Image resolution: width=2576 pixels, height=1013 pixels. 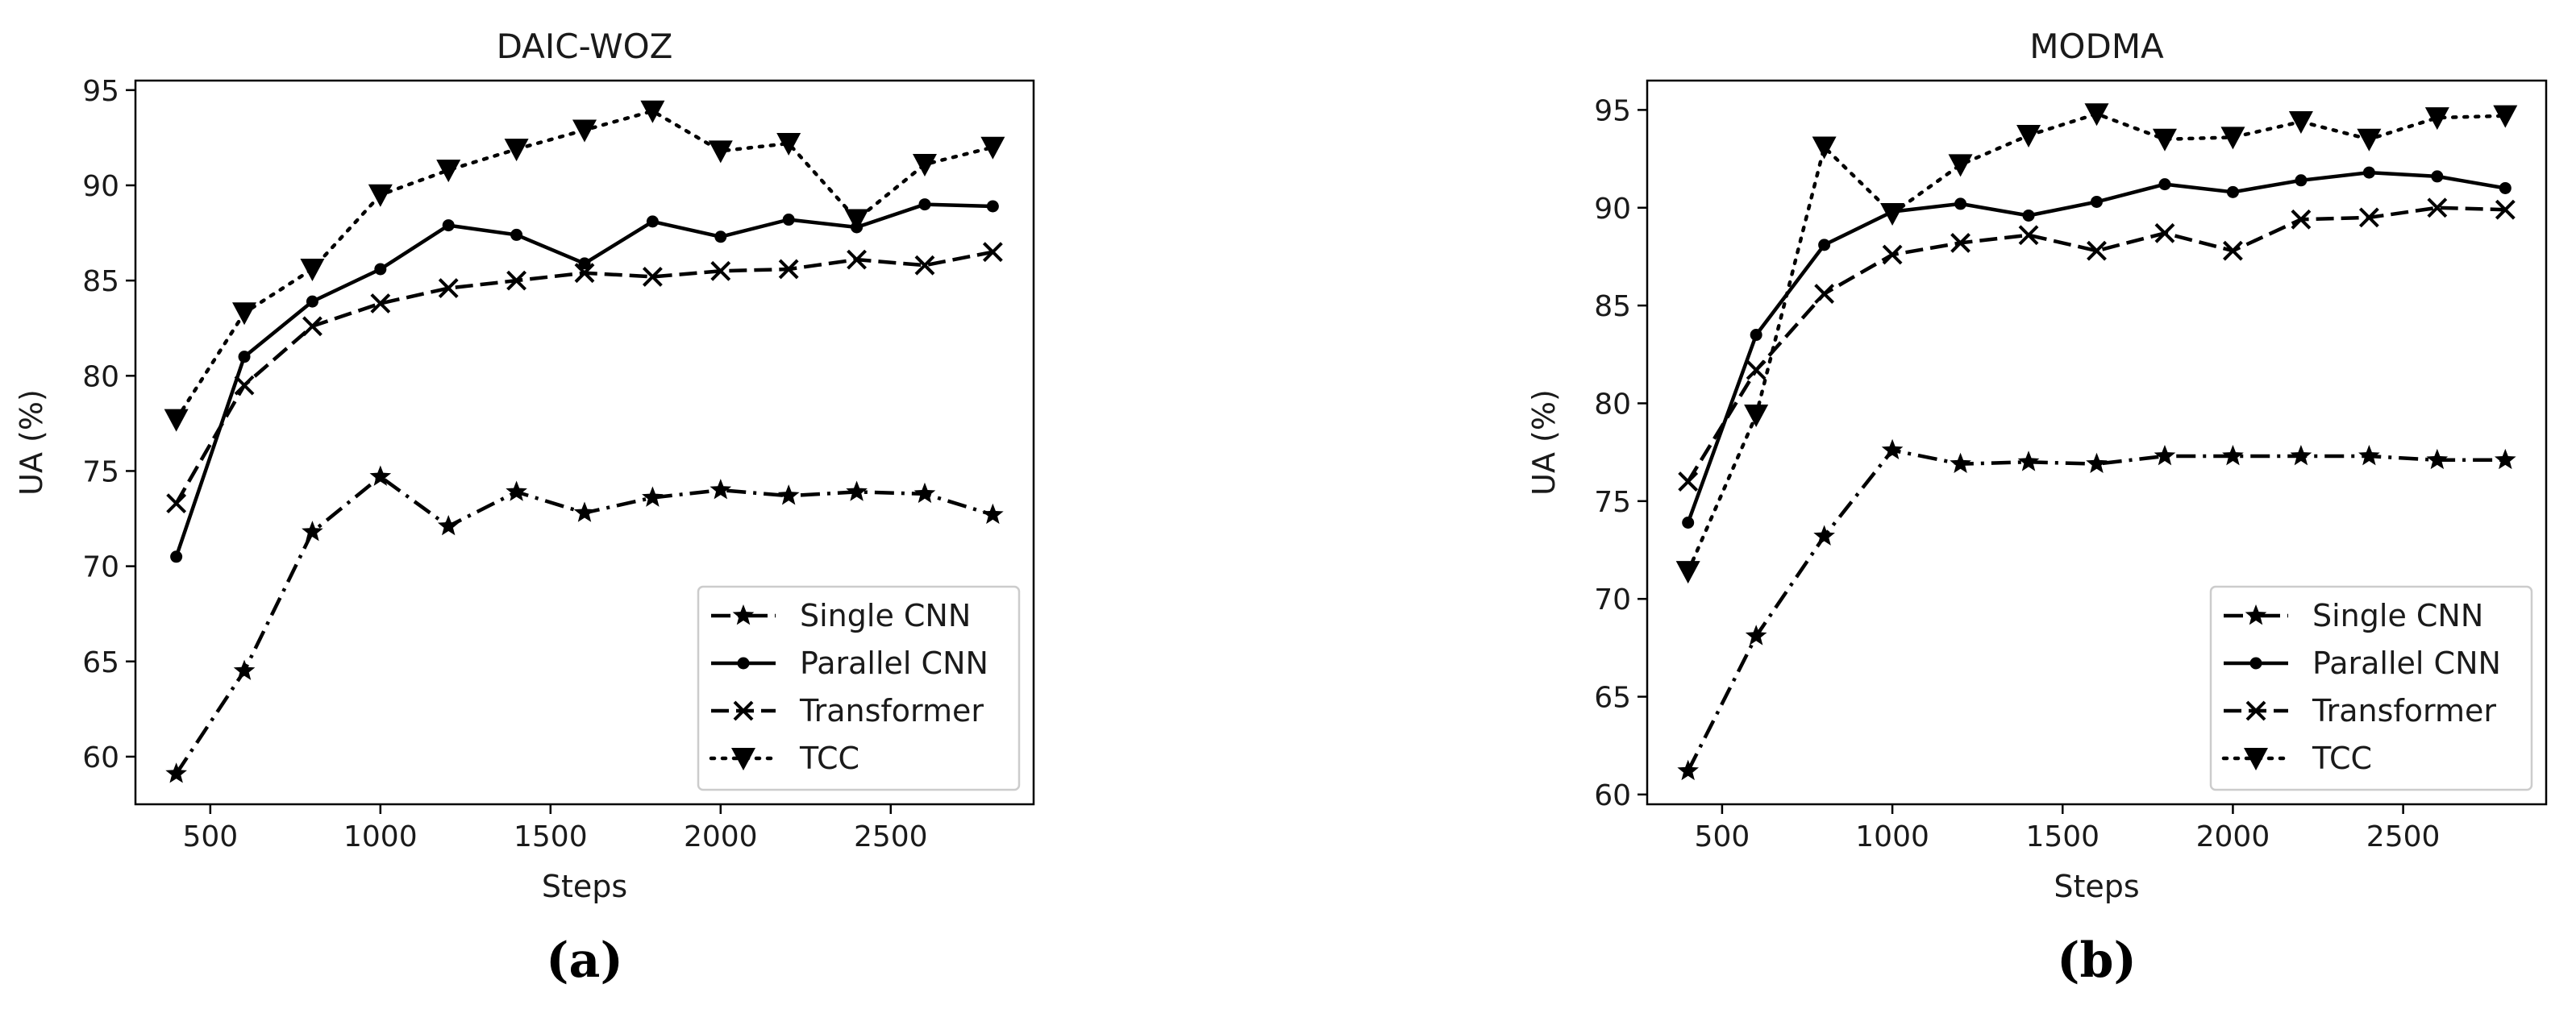 I want to click on chart-title: DAIC-WOZ, so click(x=585, y=46).